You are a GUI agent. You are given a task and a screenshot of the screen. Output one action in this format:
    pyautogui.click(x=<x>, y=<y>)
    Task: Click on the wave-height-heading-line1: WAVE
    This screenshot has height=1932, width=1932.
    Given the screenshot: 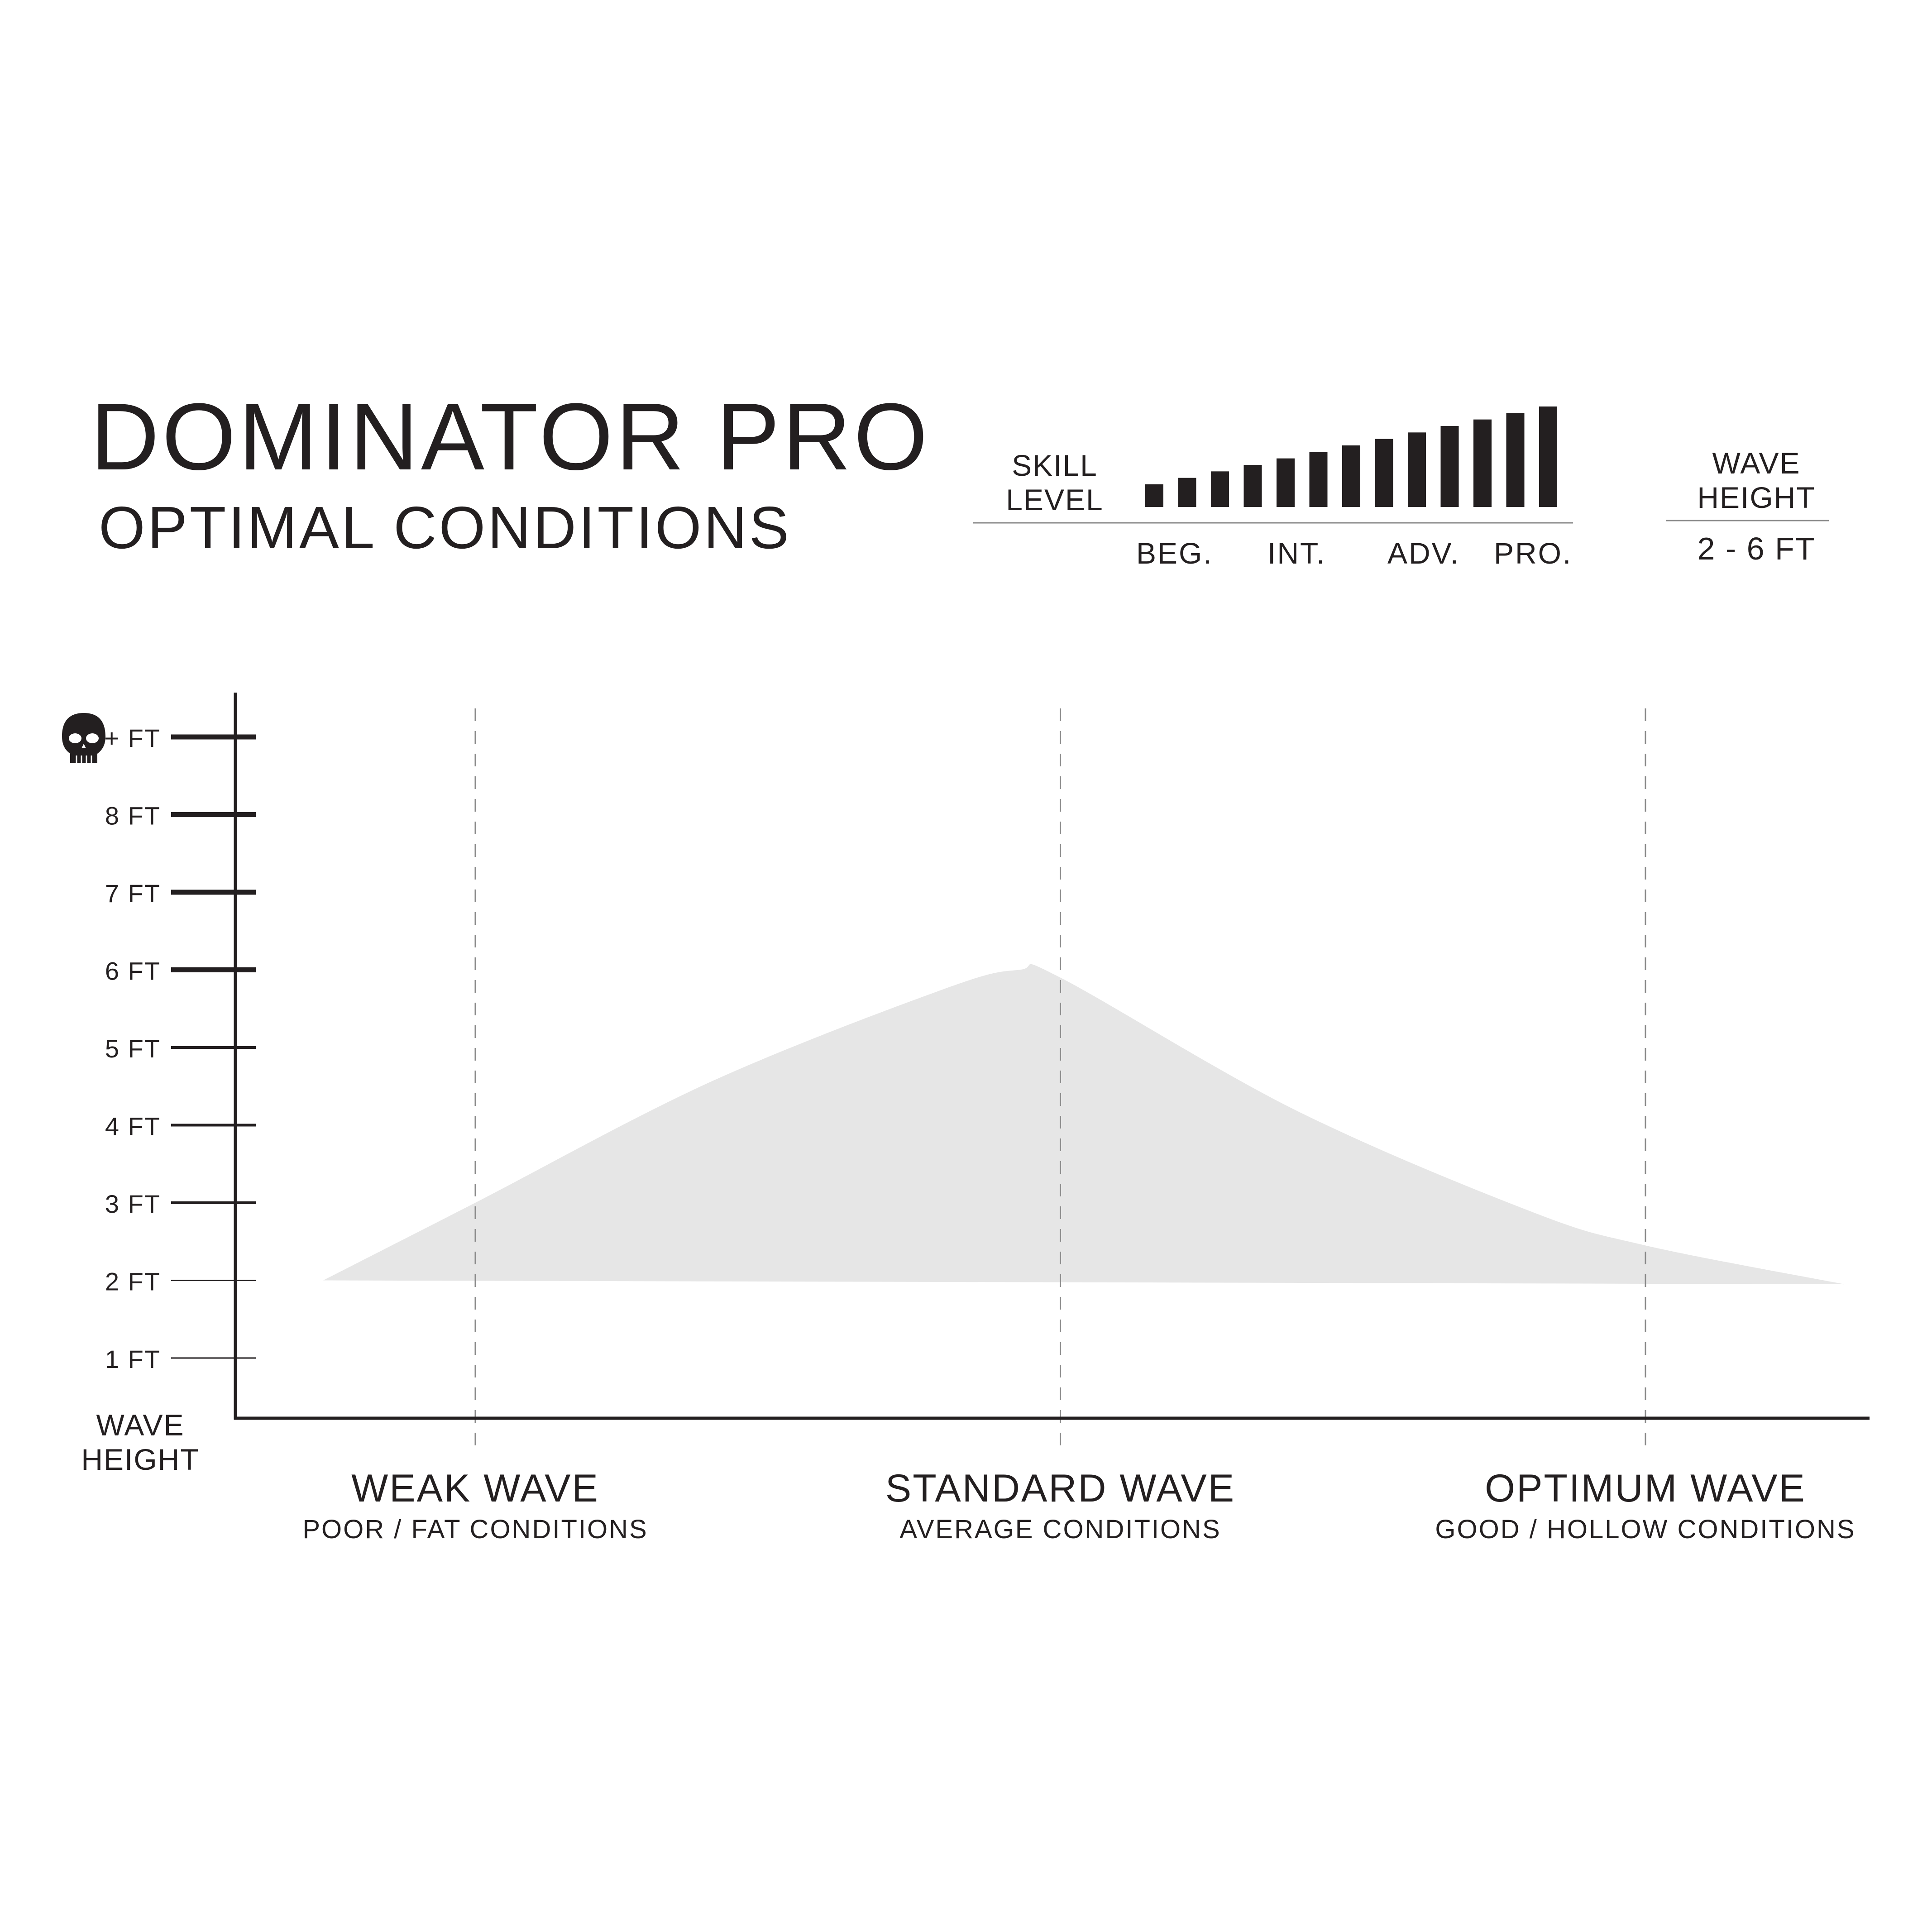 What is the action you would take?
    pyautogui.click(x=1756, y=463)
    